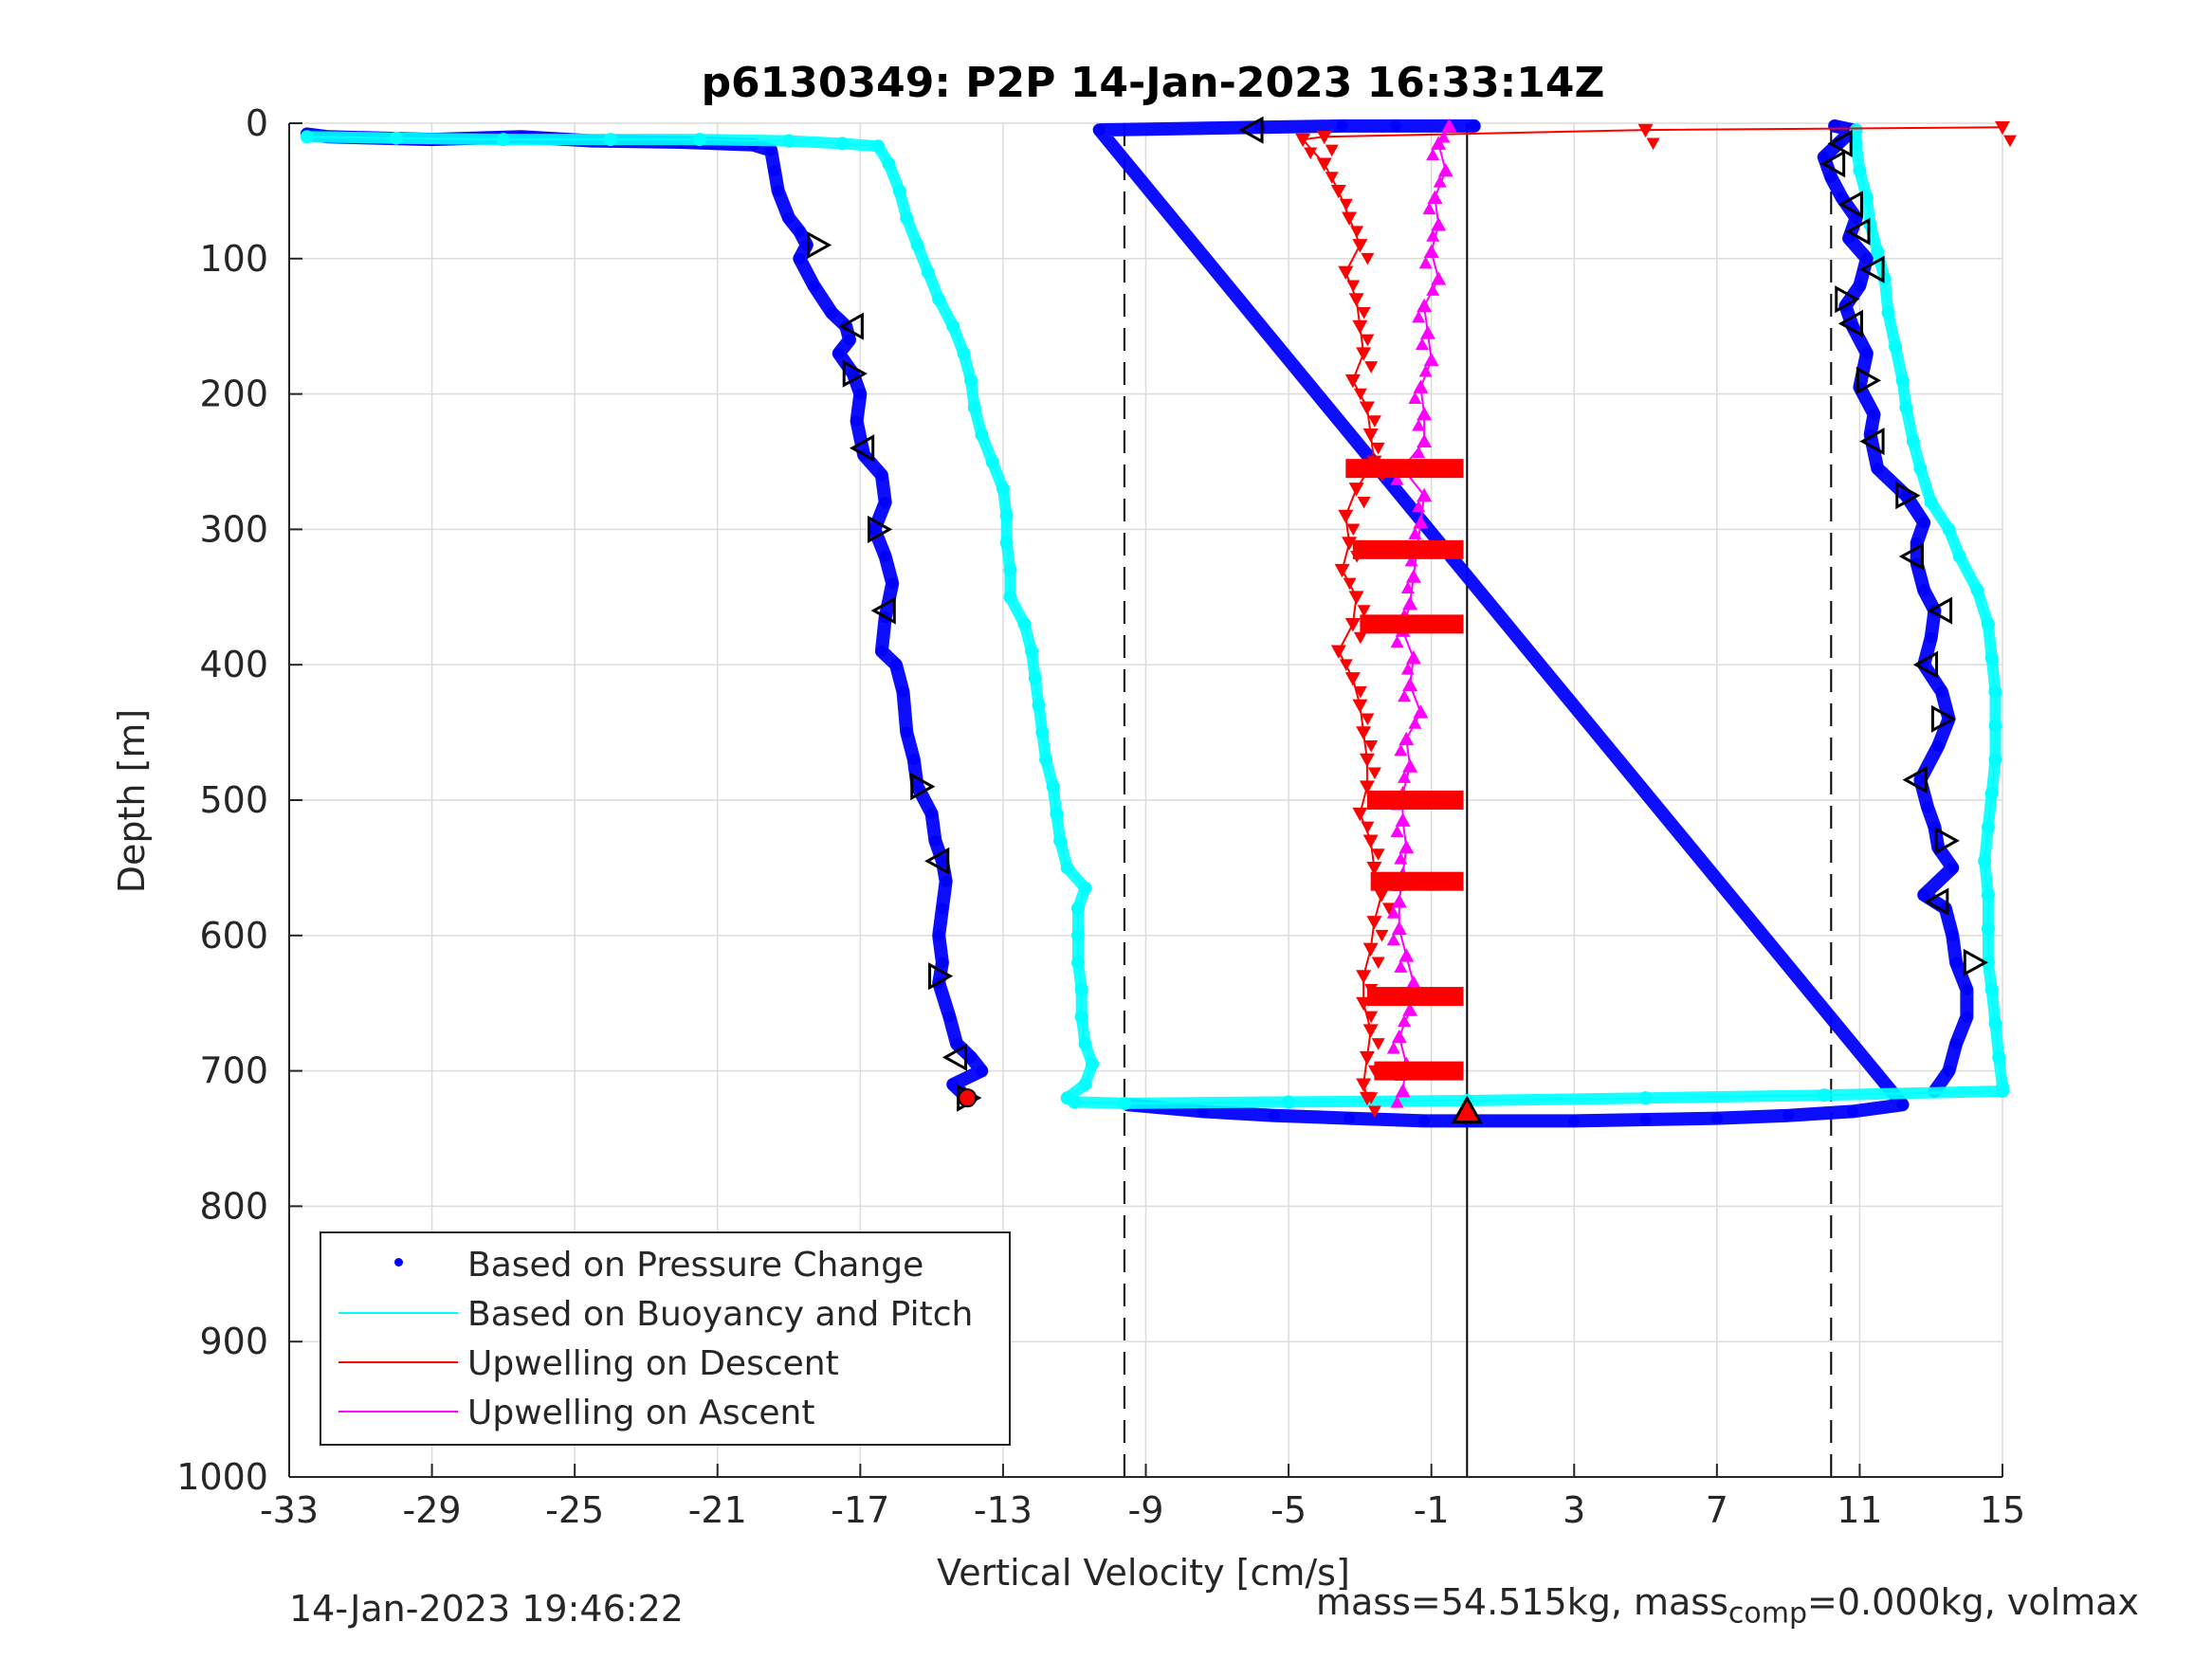  What do you see at coordinates (233, 800) in the screenshot?
I see `y-tick-label: 500` at bounding box center [233, 800].